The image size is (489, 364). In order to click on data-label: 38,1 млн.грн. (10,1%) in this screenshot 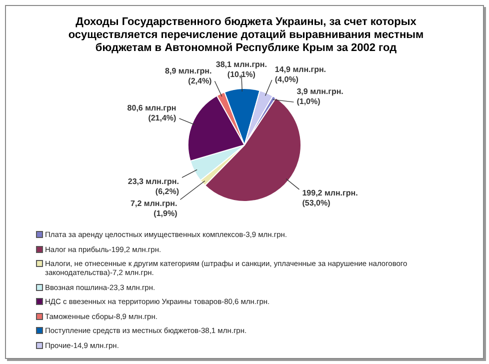, I will do `click(241, 69)`.